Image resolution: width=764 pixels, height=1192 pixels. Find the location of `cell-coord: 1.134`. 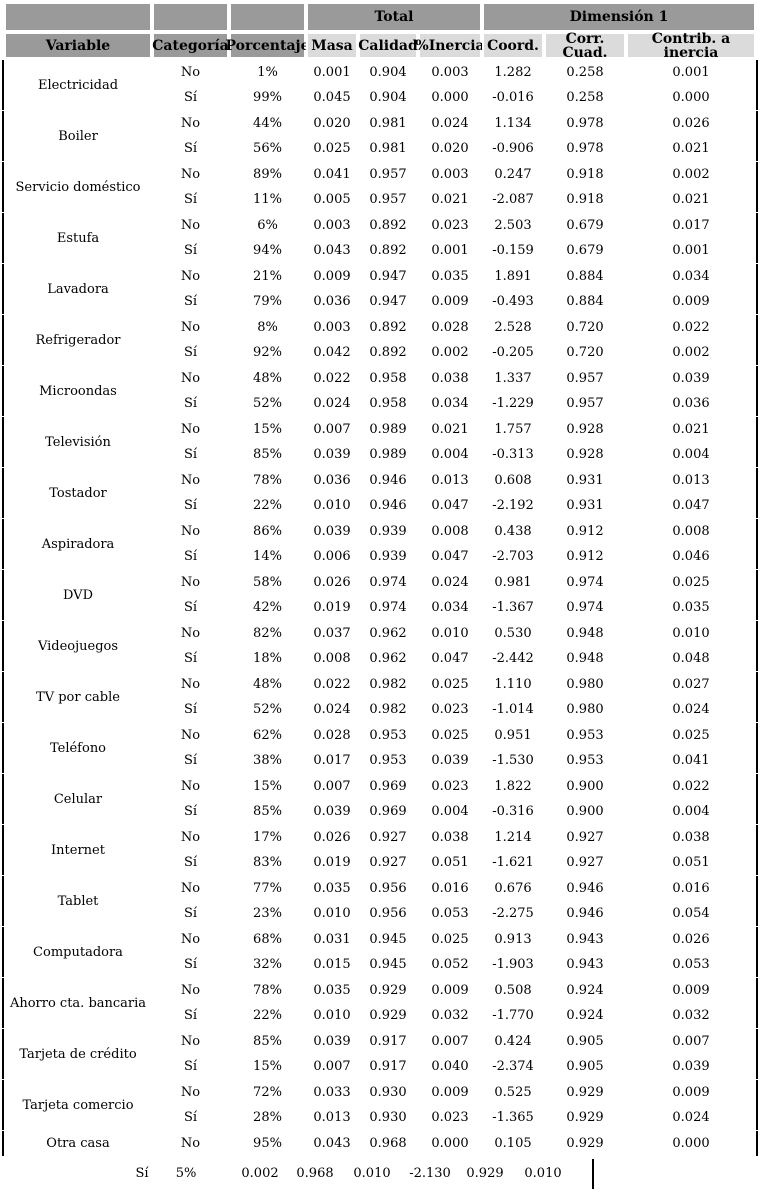

cell-coord: 1.134 is located at coordinates (513, 123).